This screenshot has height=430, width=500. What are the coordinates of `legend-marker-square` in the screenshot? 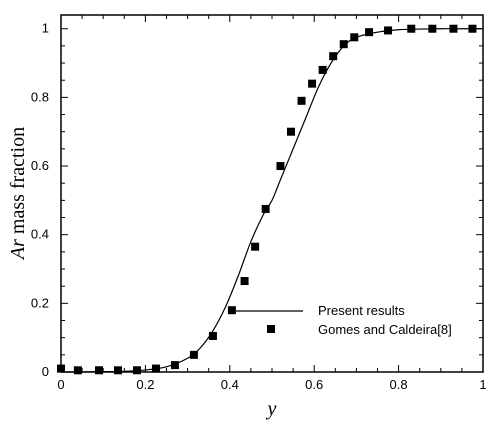 It's located at (271, 329).